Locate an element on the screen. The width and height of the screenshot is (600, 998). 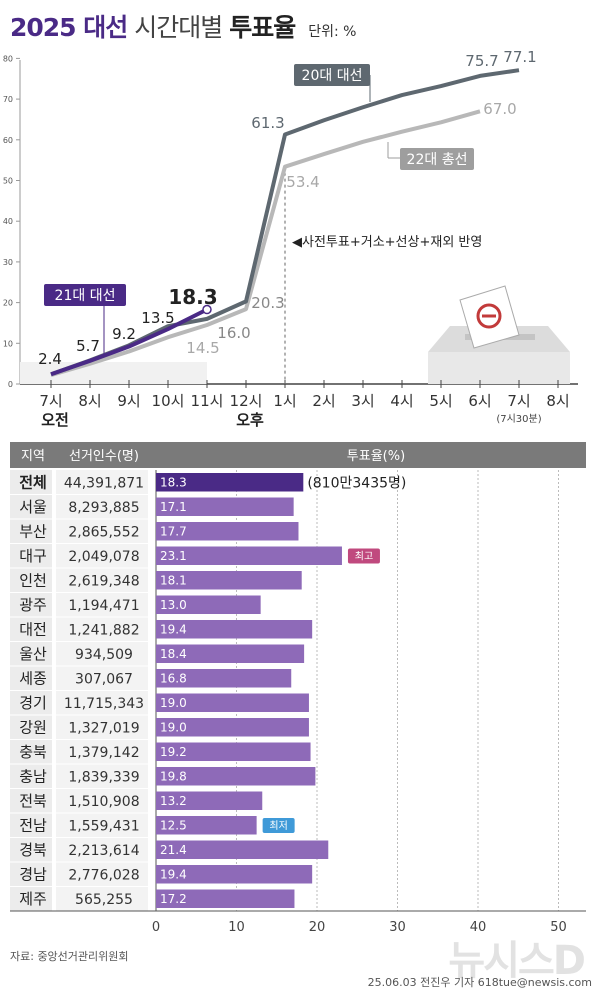
data-label-22: 14.5 is located at coordinates (202, 348).